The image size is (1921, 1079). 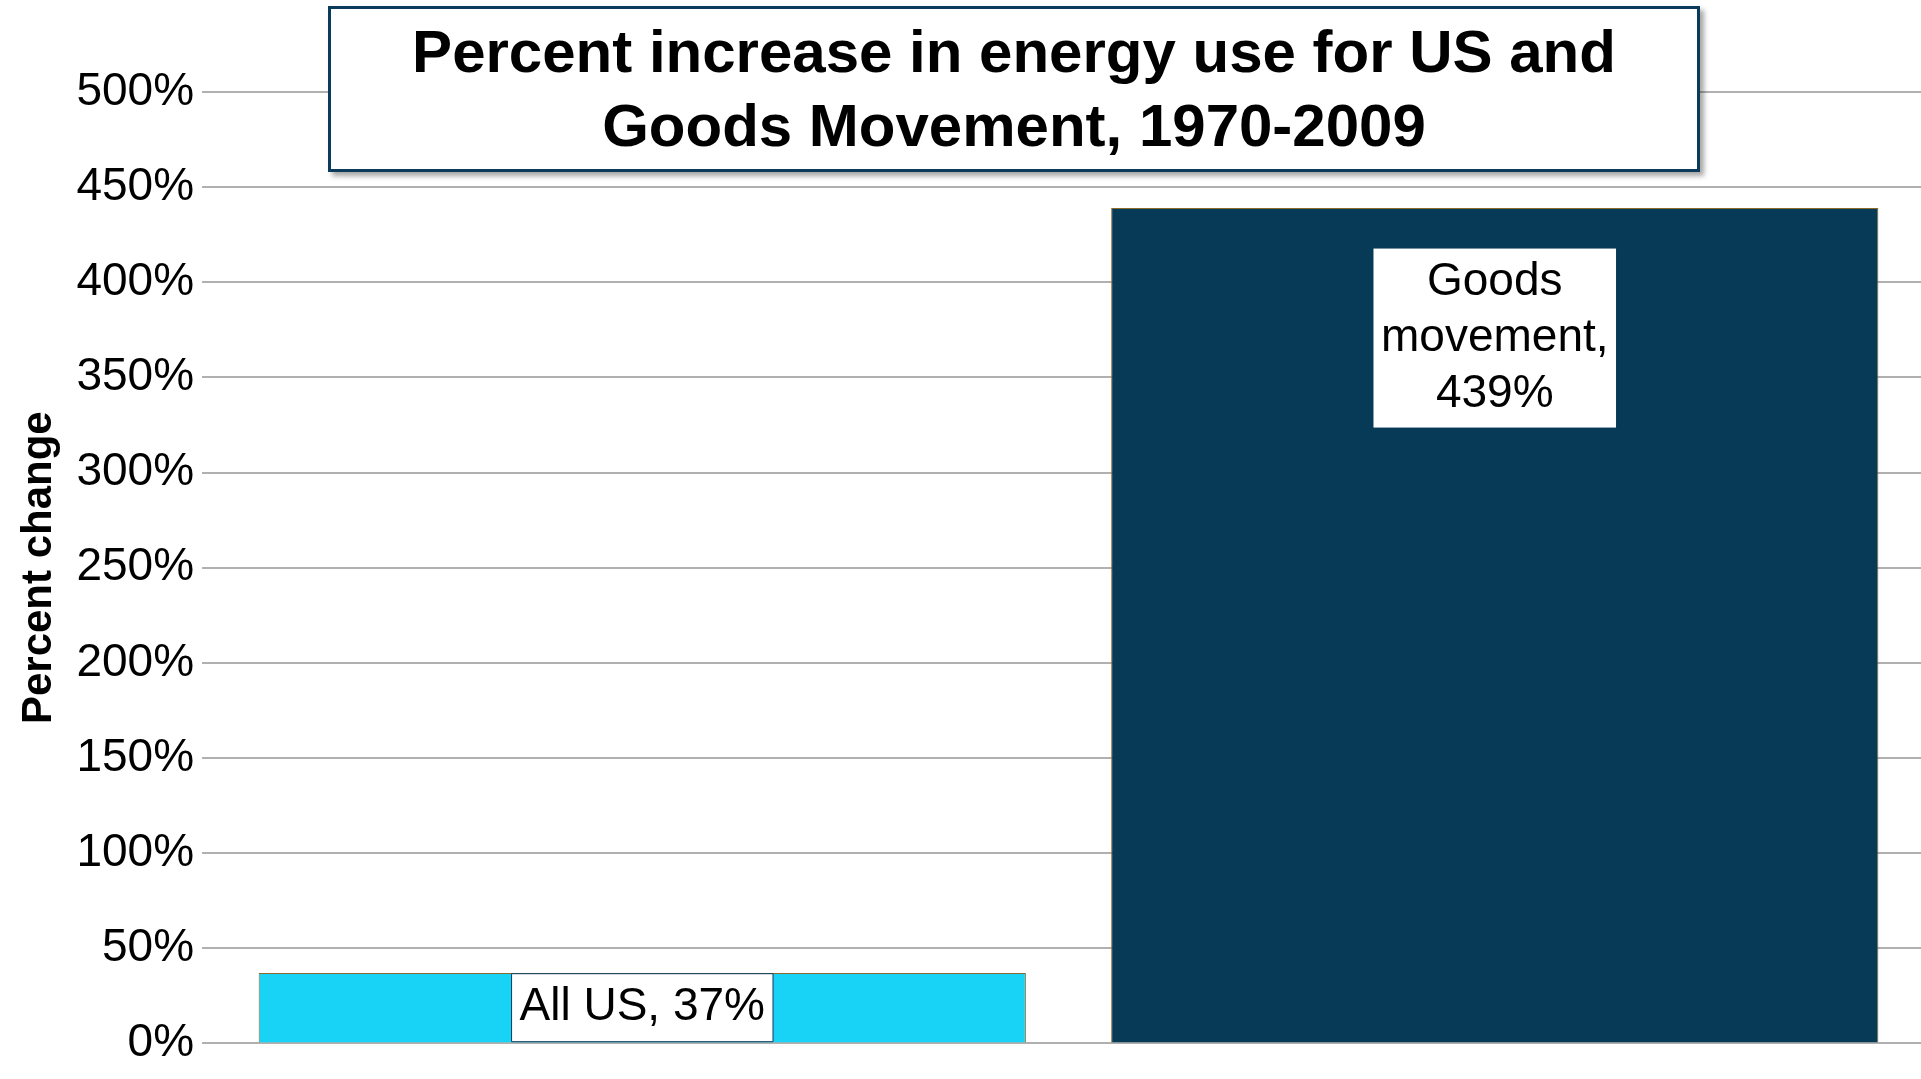 What do you see at coordinates (36, 568) in the screenshot?
I see `y-axis-title: Percent change` at bounding box center [36, 568].